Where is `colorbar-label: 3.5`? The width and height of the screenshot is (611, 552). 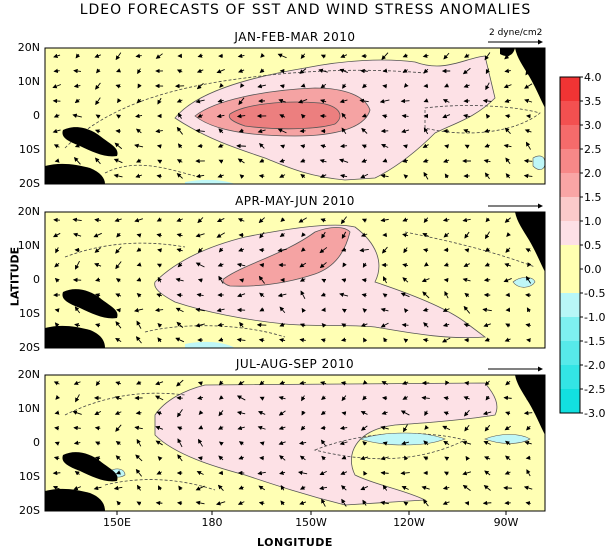 colorbar-label: 3.5 is located at coordinates (593, 101).